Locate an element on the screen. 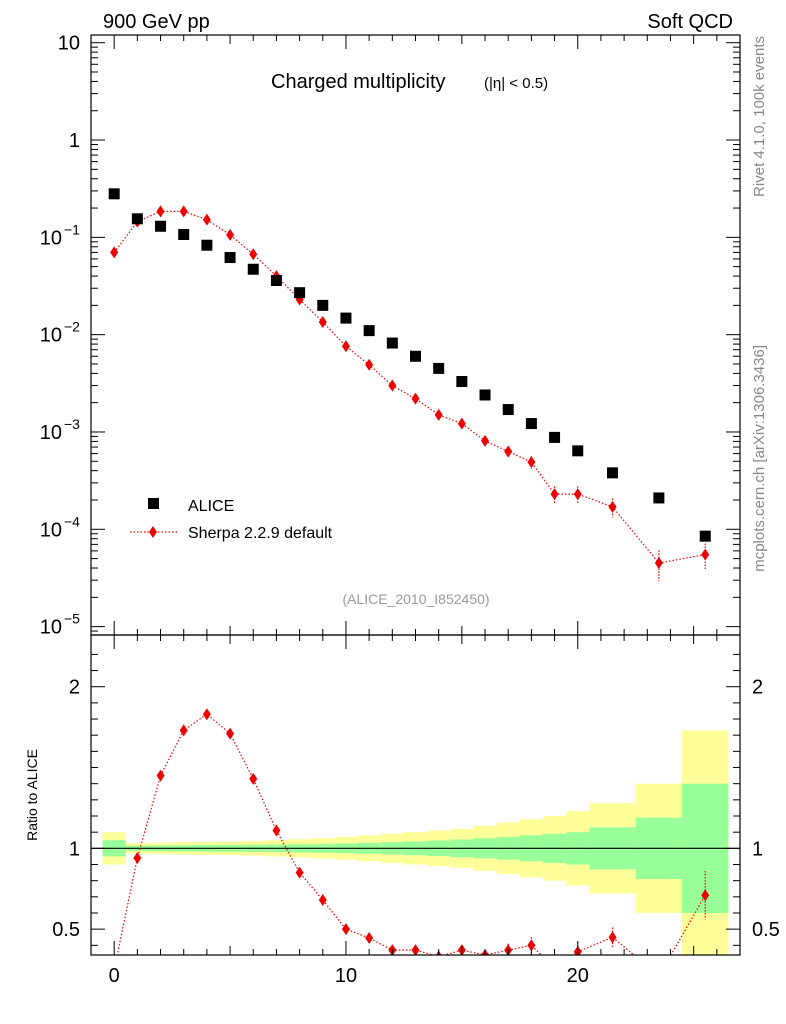 The width and height of the screenshot is (786, 1024). legend-alice-label: ALICE is located at coordinates (211, 506).